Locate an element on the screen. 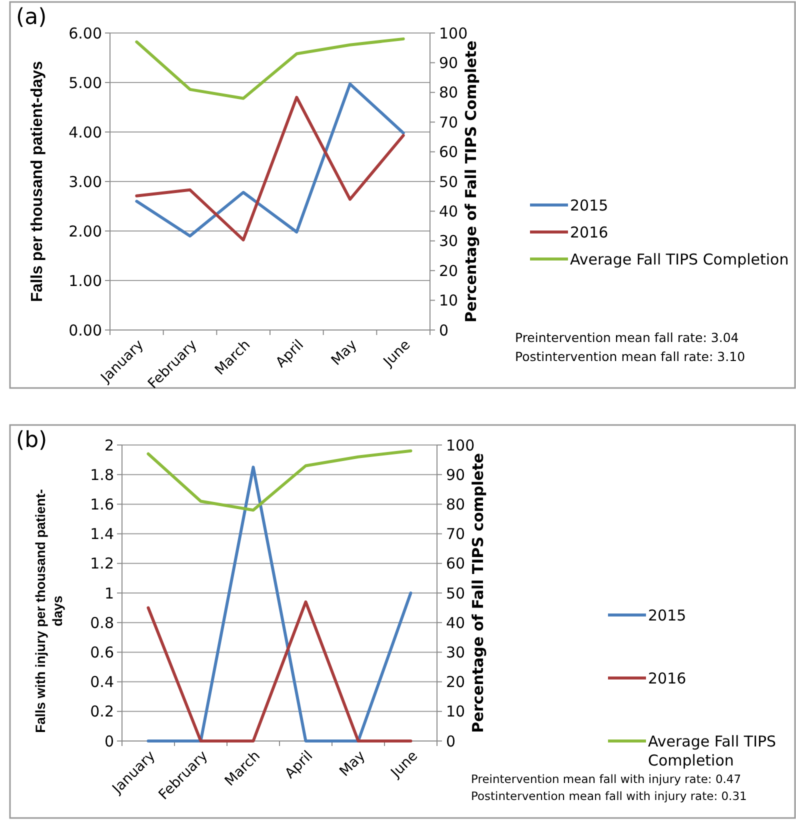 This screenshot has height=820, width=796. y-tick-label: 0 is located at coordinates (109, 741).